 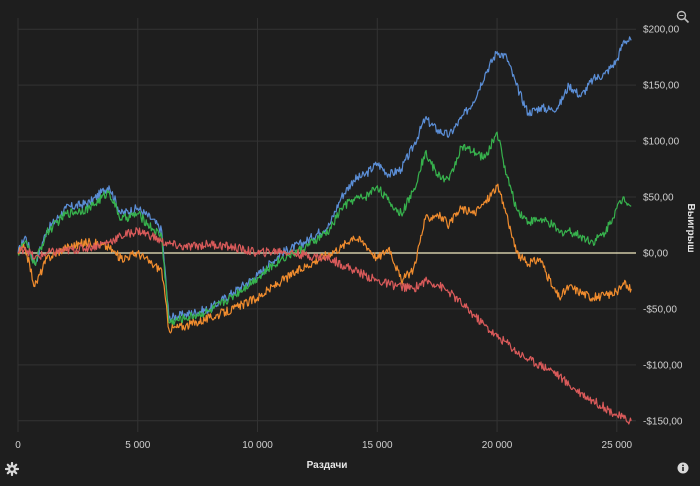 I want to click on y-tick-label: $100,00, so click(x=661, y=142).